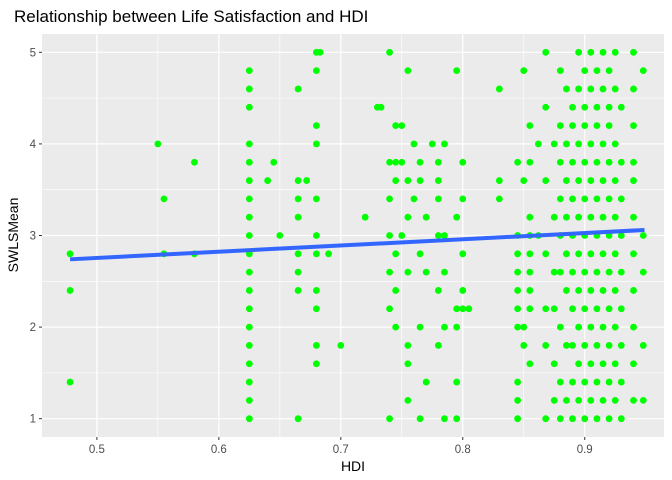 This screenshot has width=672, height=480. I want to click on x-tick-label: 0.8, so click(463, 450).